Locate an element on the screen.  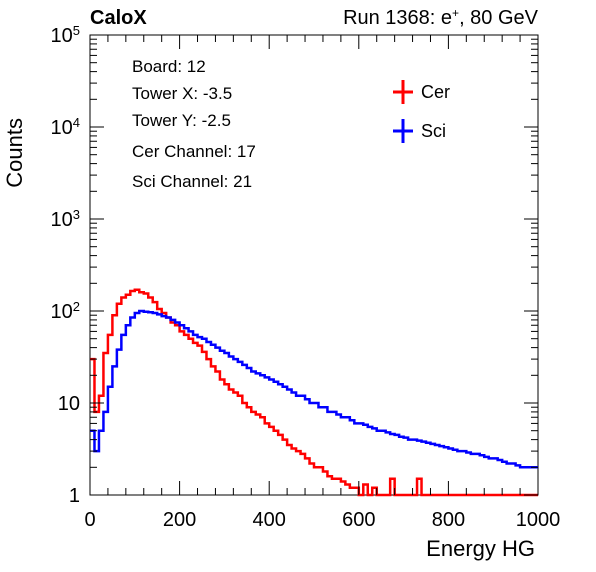
info-box-bg is located at coordinates (238, 121).